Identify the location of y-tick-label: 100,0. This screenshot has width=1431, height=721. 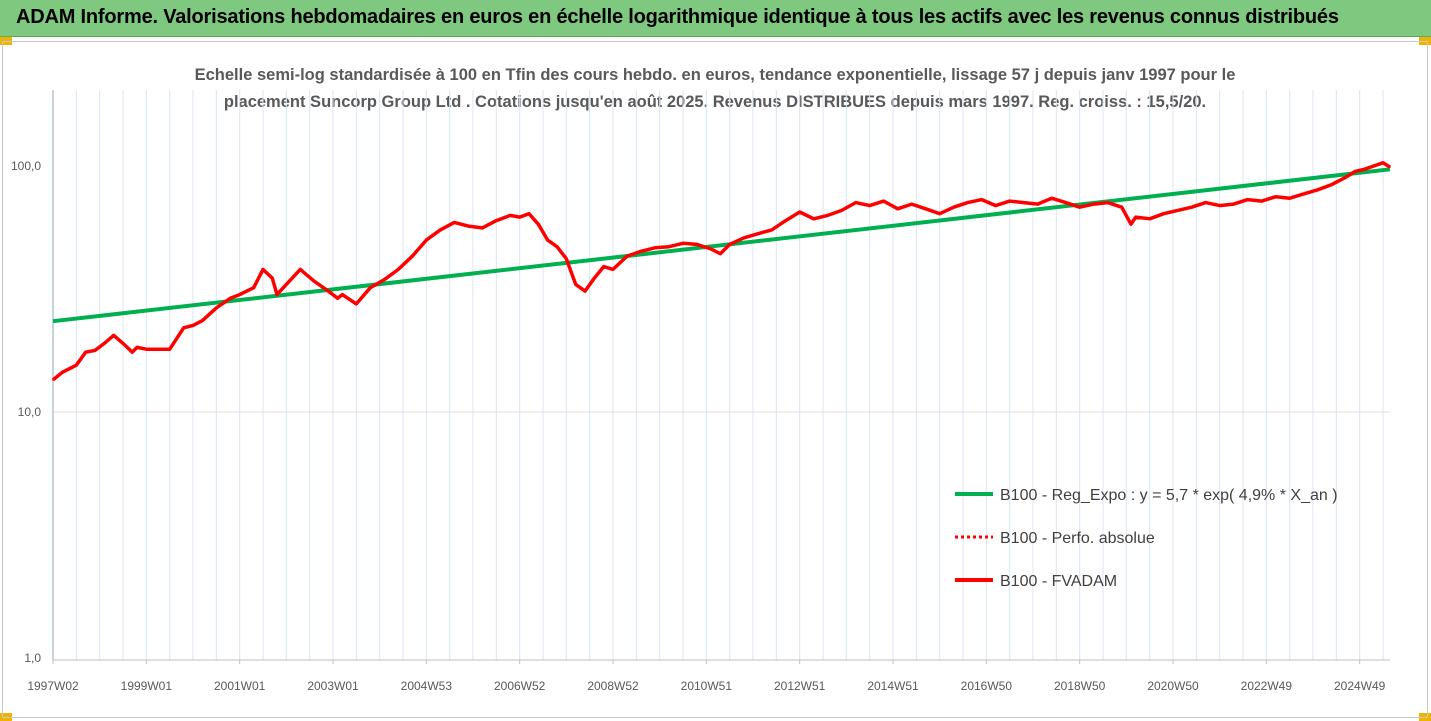
(26, 166).